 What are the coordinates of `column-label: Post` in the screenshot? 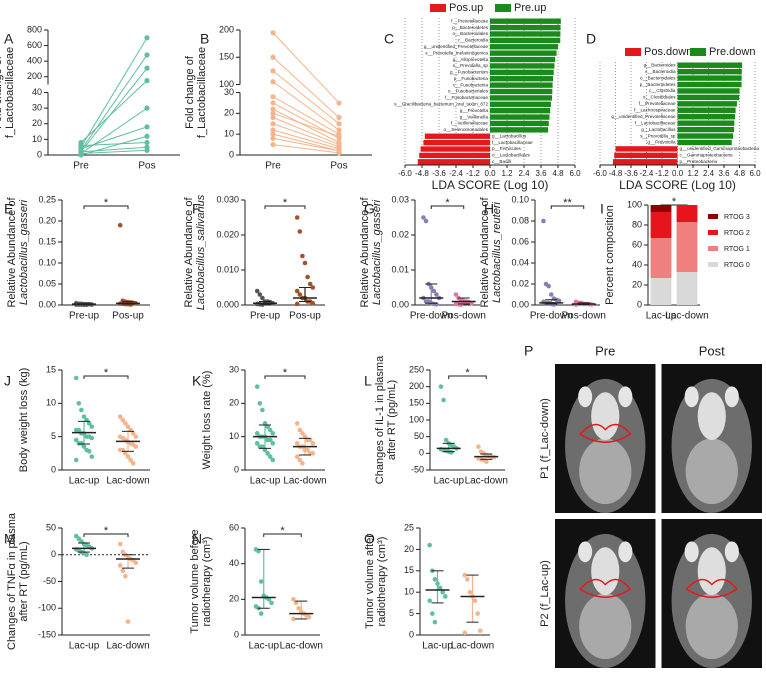 It's located at (712, 350).